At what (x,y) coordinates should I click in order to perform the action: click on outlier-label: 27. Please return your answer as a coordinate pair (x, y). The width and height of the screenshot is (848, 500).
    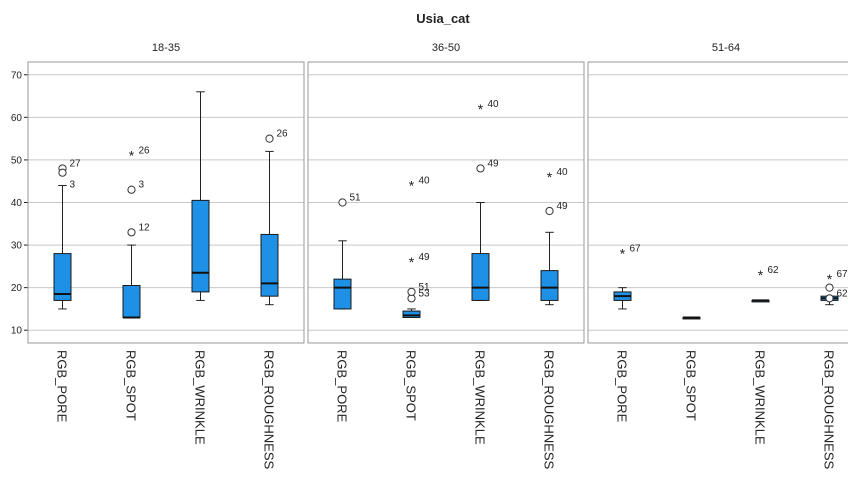
    Looking at the image, I should click on (76, 163).